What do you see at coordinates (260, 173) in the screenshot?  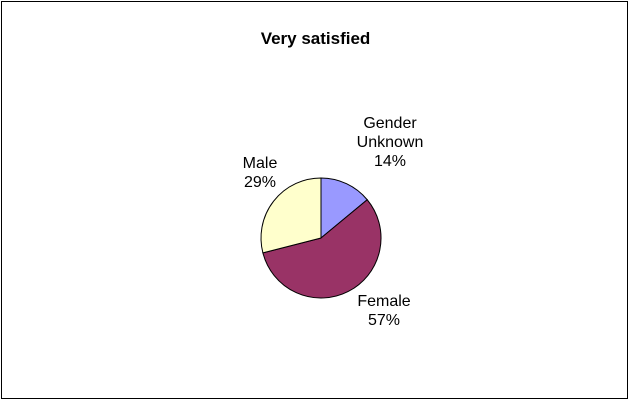 I see `slice-label-male: Male 29%` at bounding box center [260, 173].